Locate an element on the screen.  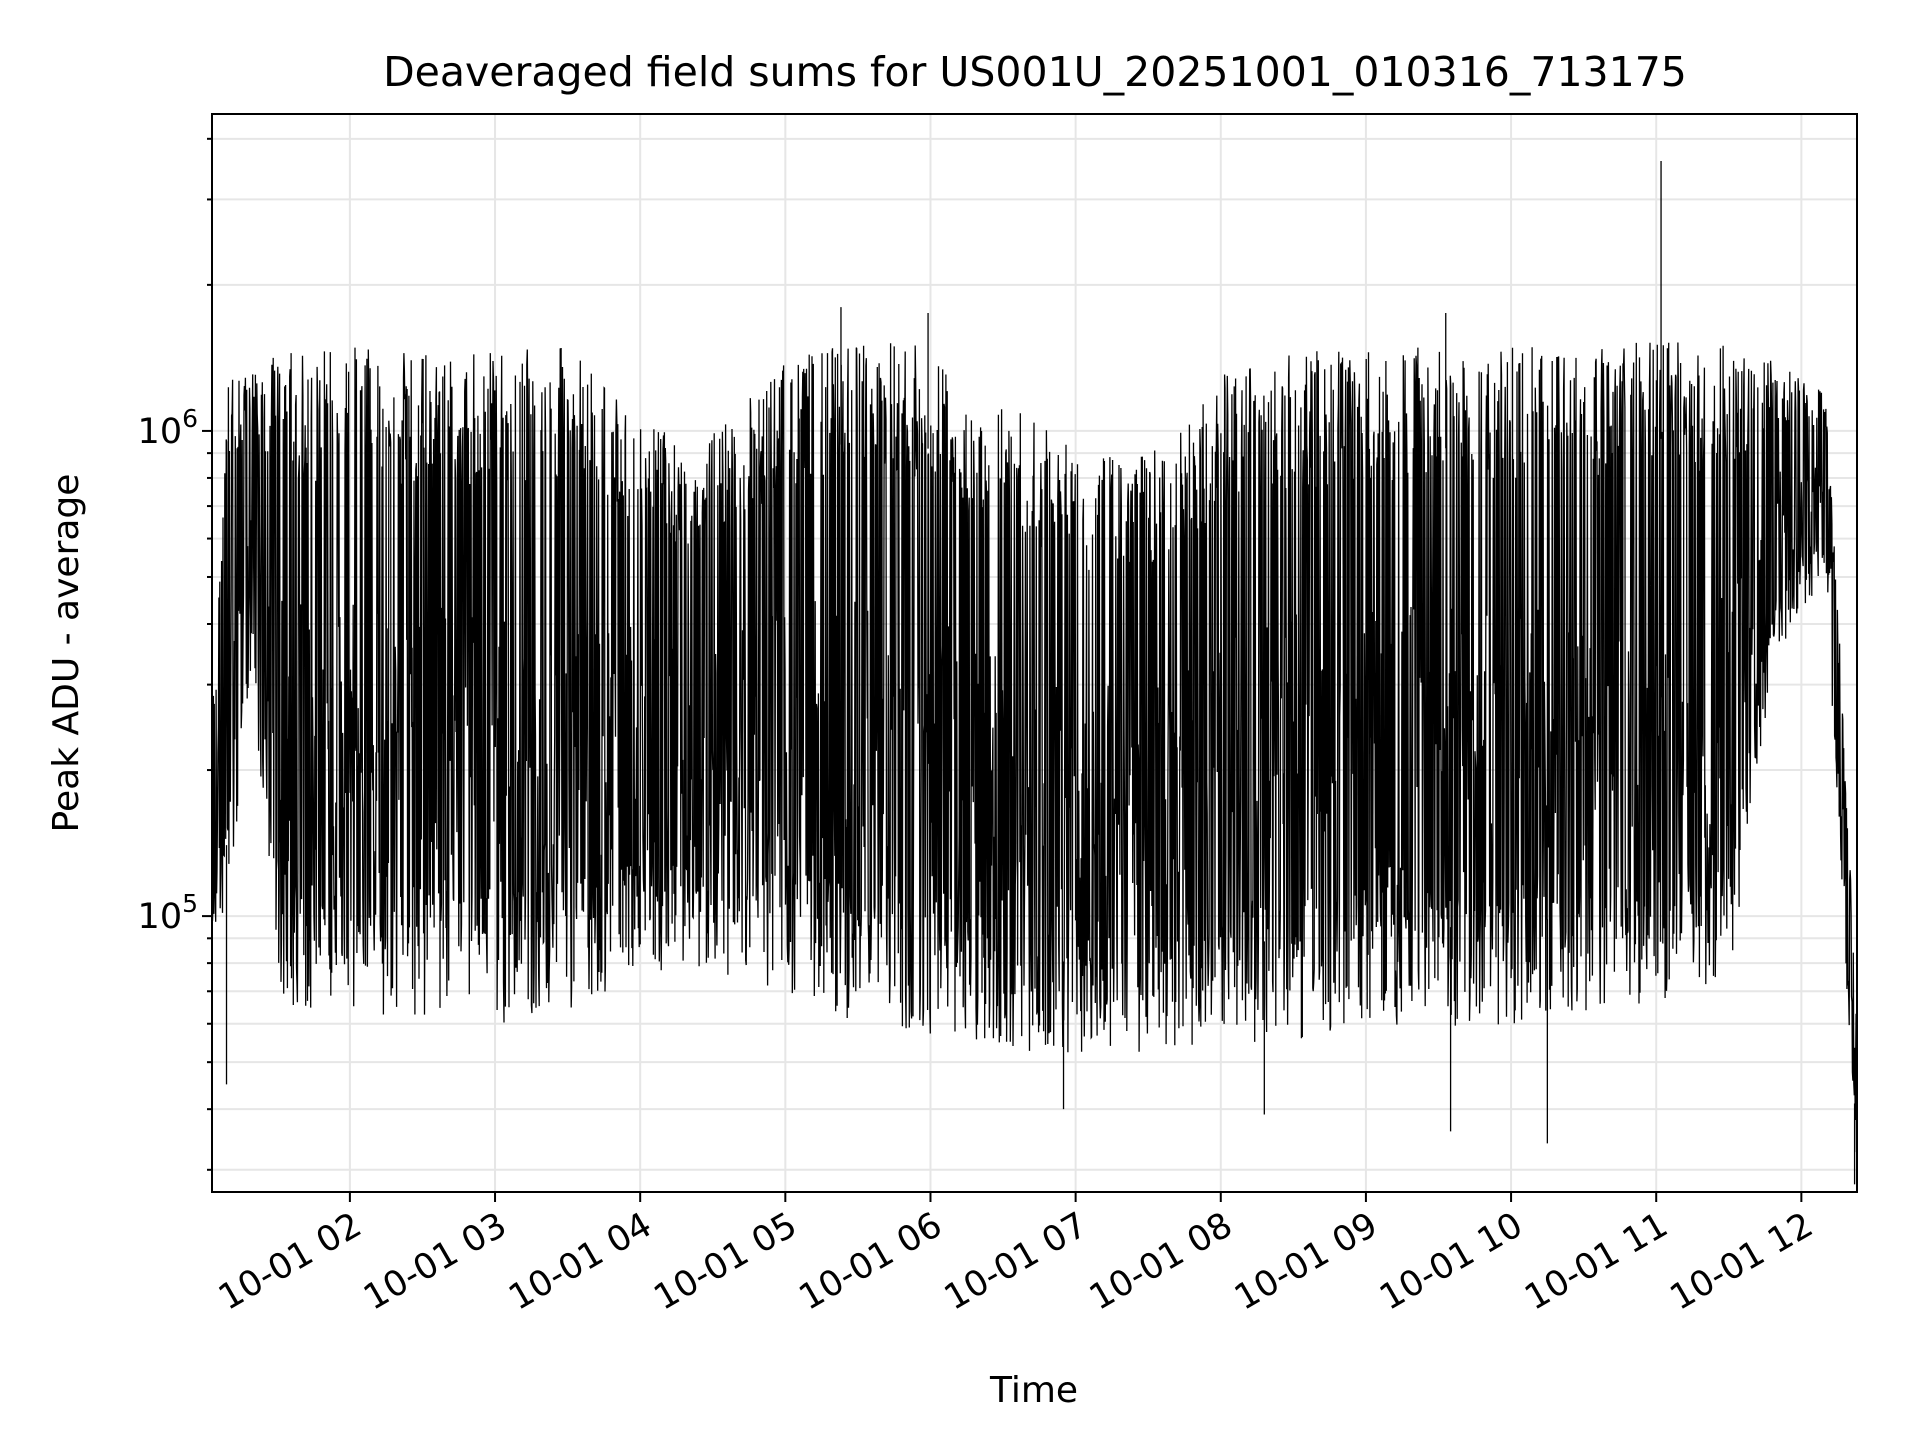
y-axis-label: Peak ADU - average is located at coordinates (66, 653).